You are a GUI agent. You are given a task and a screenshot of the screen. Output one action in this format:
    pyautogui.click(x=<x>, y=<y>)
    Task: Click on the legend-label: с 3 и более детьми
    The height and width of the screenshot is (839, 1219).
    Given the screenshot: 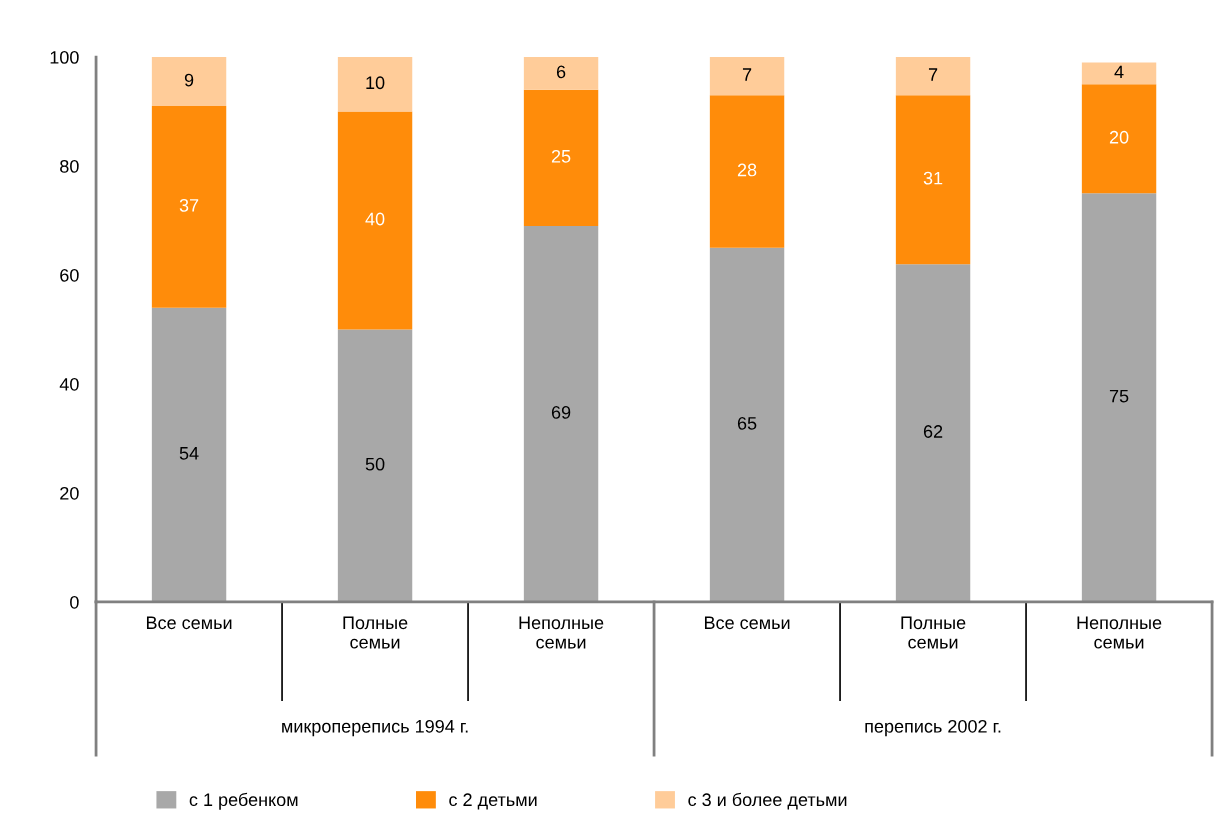 What is the action you would take?
    pyautogui.click(x=767, y=801)
    